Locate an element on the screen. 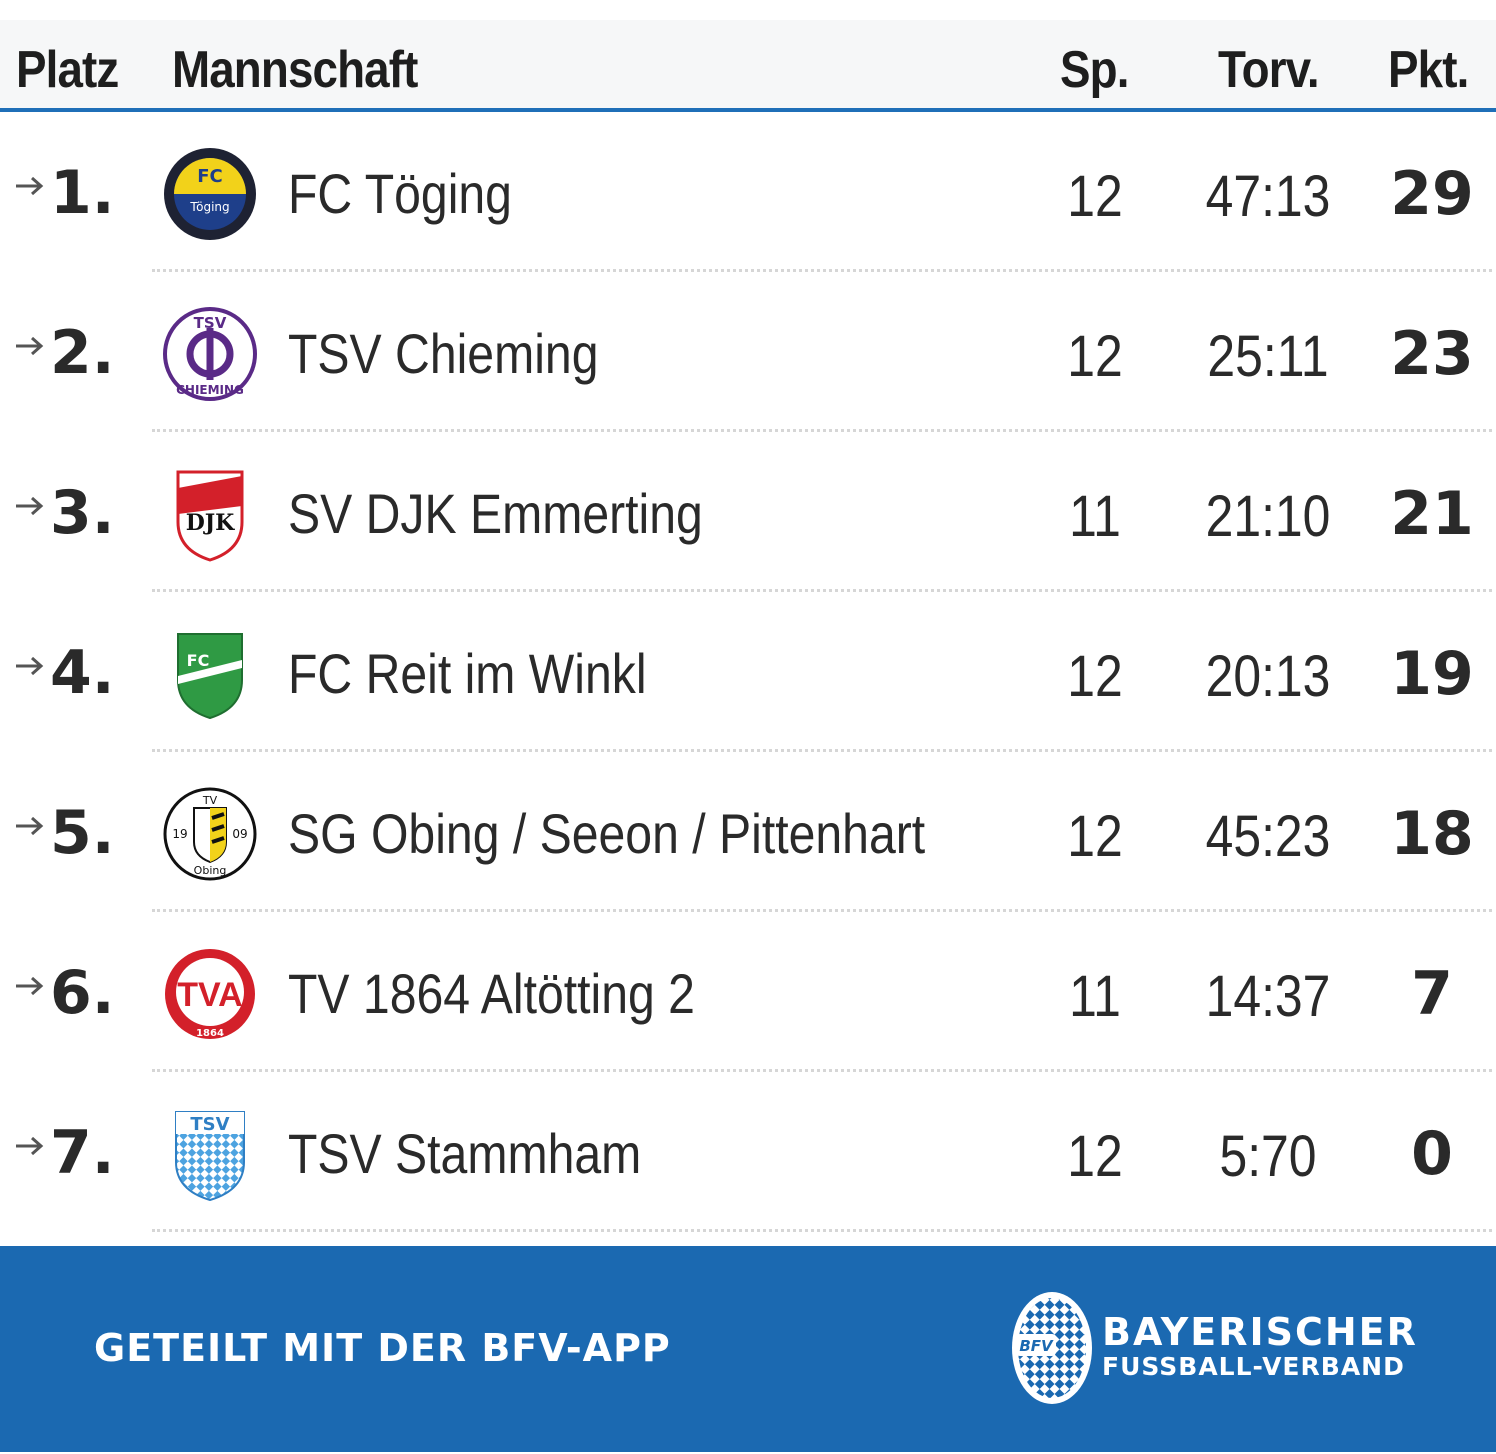 Image resolution: width=1496 pixels, height=1454 pixels. svg-text: TVA is located at coordinates (209, 995).